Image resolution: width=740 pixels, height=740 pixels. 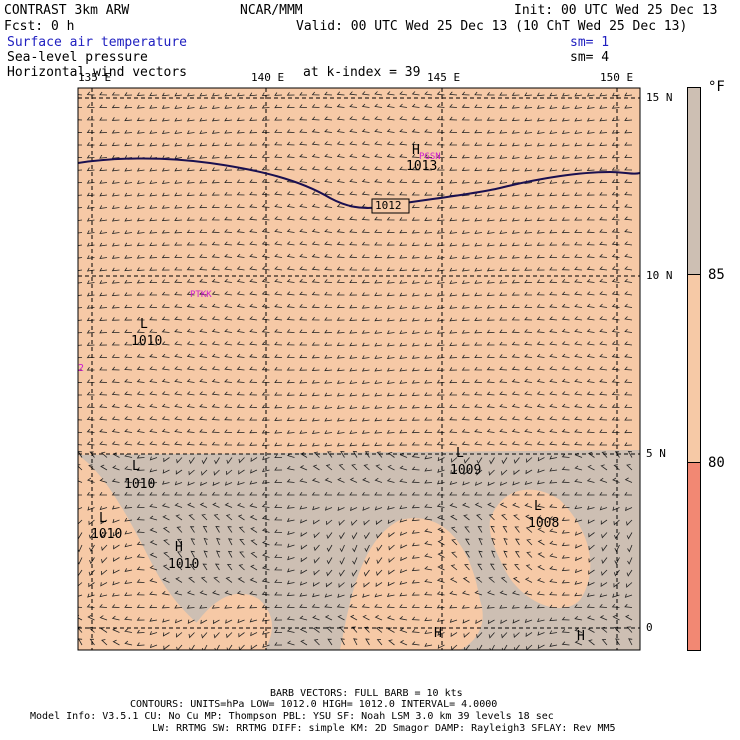 What do you see at coordinates (659, 275) in the screenshot?
I see `lat-label-10n: 10 N` at bounding box center [659, 275].